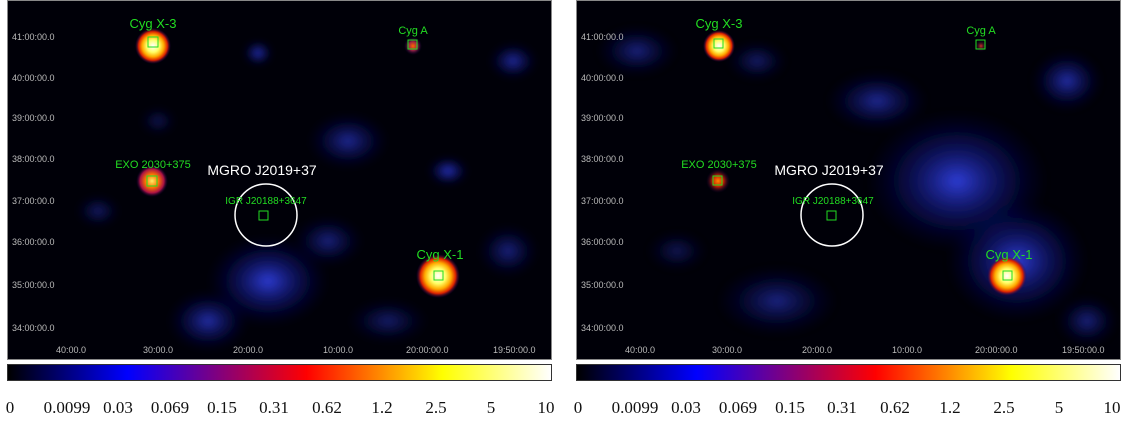  I want to click on colorbar-left-gradient, so click(279, 372).